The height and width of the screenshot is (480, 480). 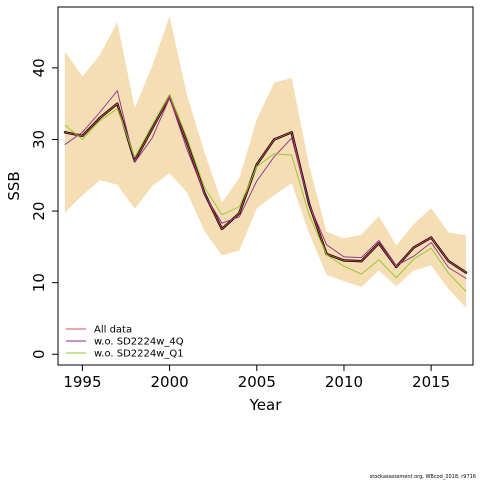 What do you see at coordinates (422, 477) in the screenshot?
I see `footer-credit: stockassessment.org, WBcod_2018, r9716` at bounding box center [422, 477].